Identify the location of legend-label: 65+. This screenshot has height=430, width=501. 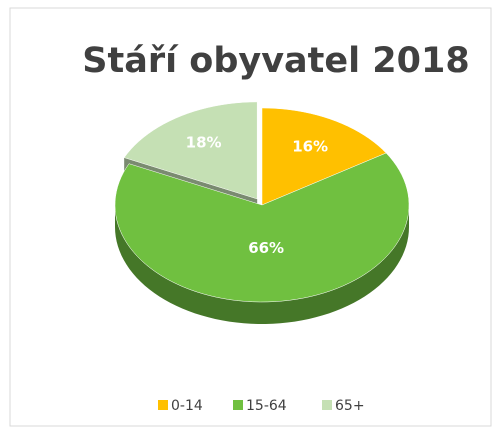
(350, 406).